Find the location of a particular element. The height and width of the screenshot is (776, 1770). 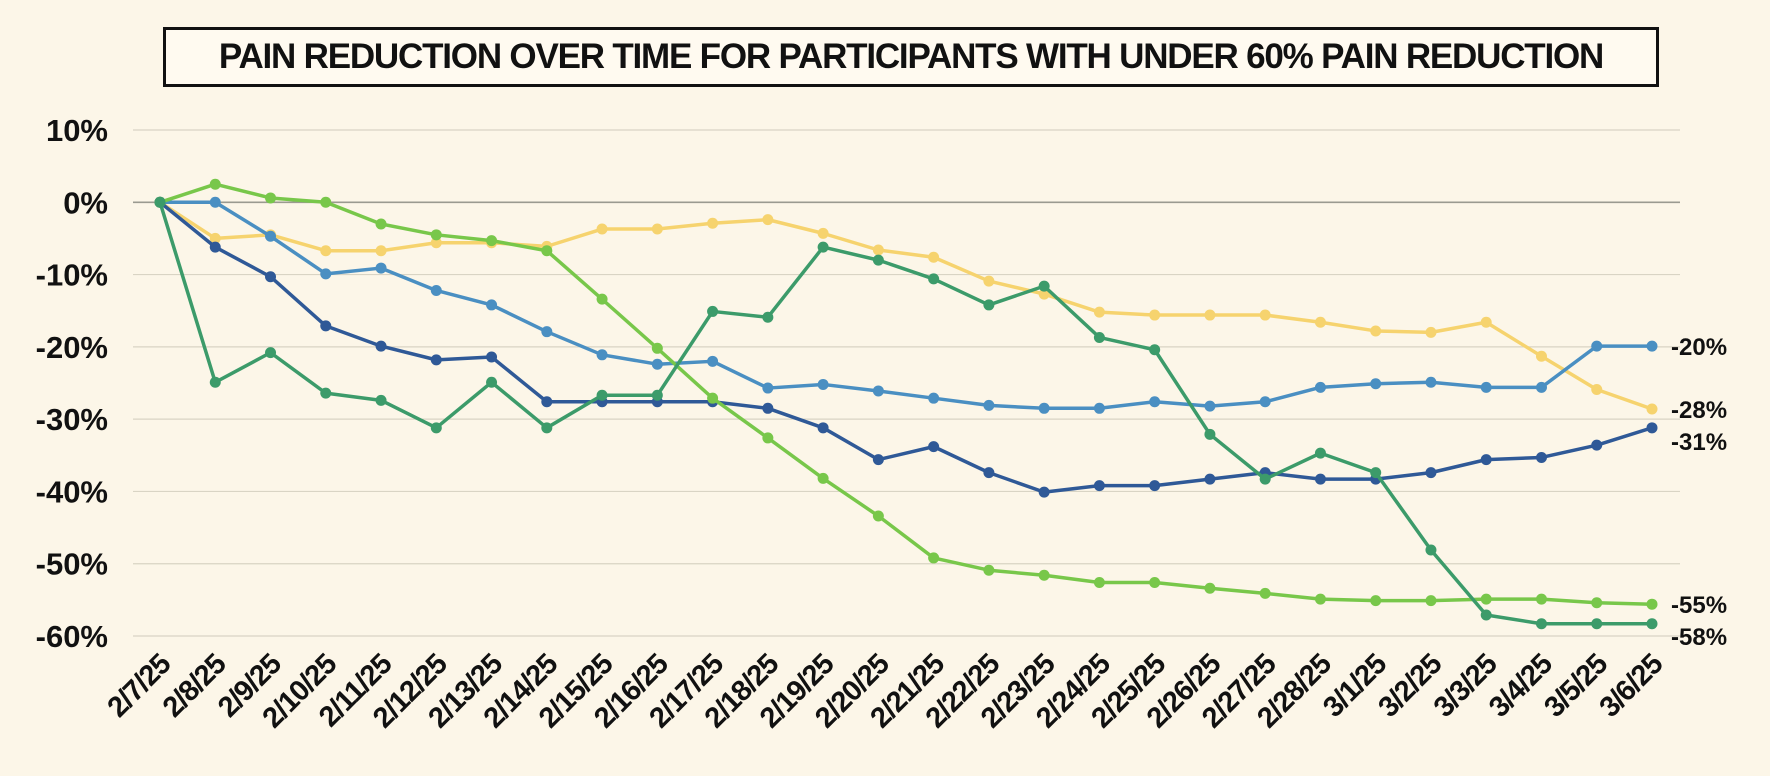

end-value-label: -28% is located at coordinates (1699, 410).